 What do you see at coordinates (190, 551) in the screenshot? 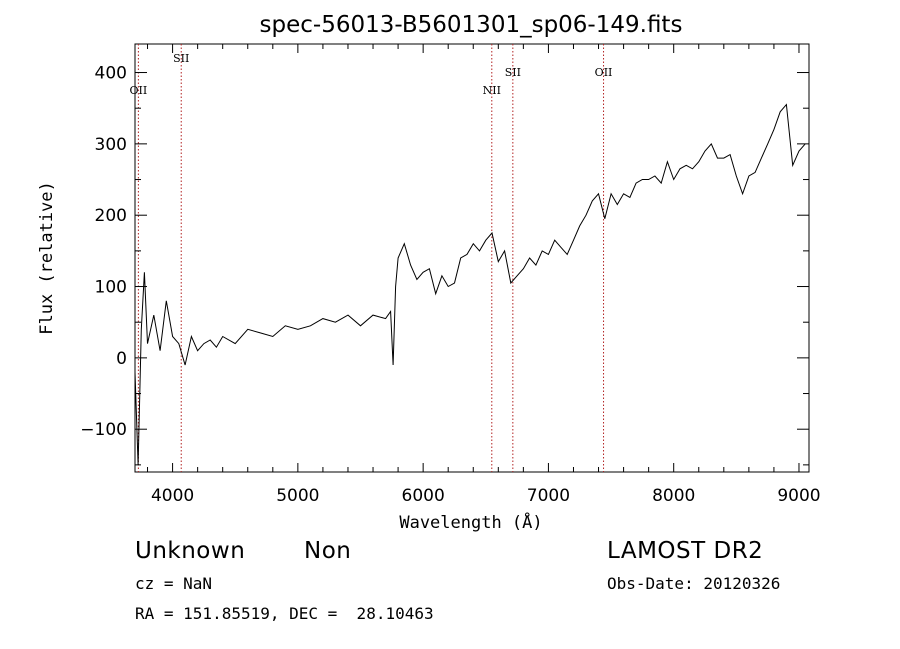
I see `object-class: Unknown` at bounding box center [190, 551].